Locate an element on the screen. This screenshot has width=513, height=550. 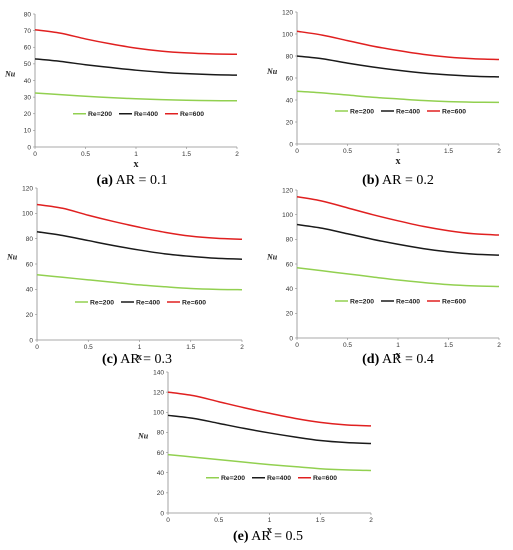
panel-caption-text: AR = 0.2 is located at coordinates (406, 180).